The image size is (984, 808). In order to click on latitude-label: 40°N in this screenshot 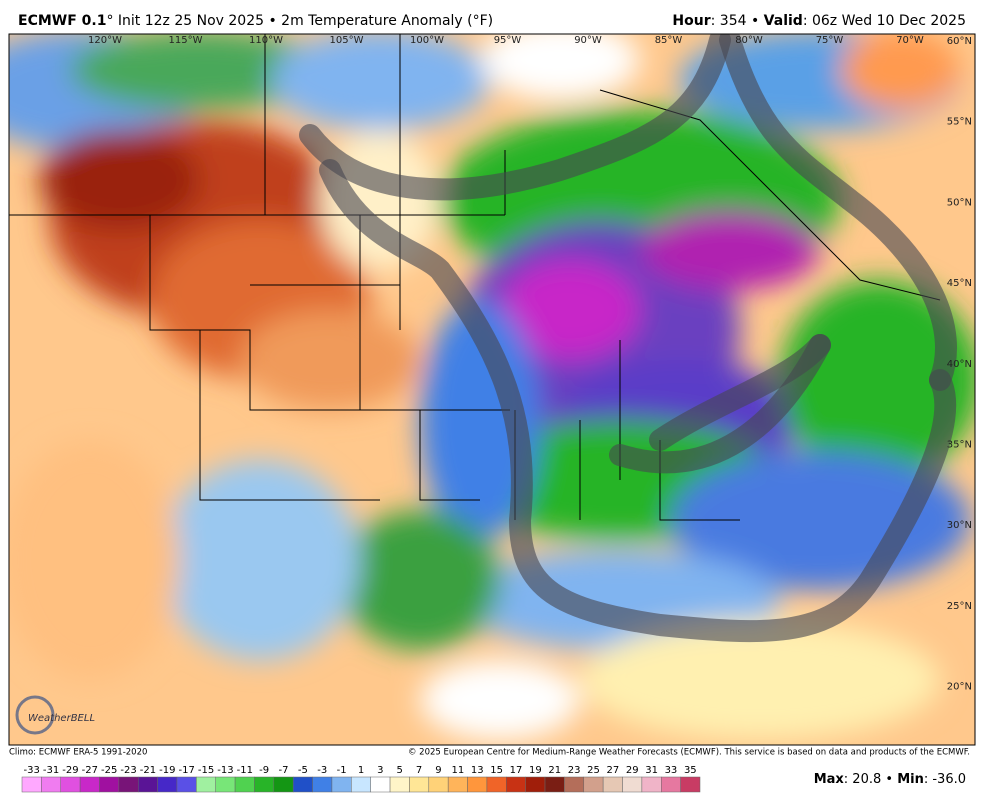, I will do `click(959, 364)`.